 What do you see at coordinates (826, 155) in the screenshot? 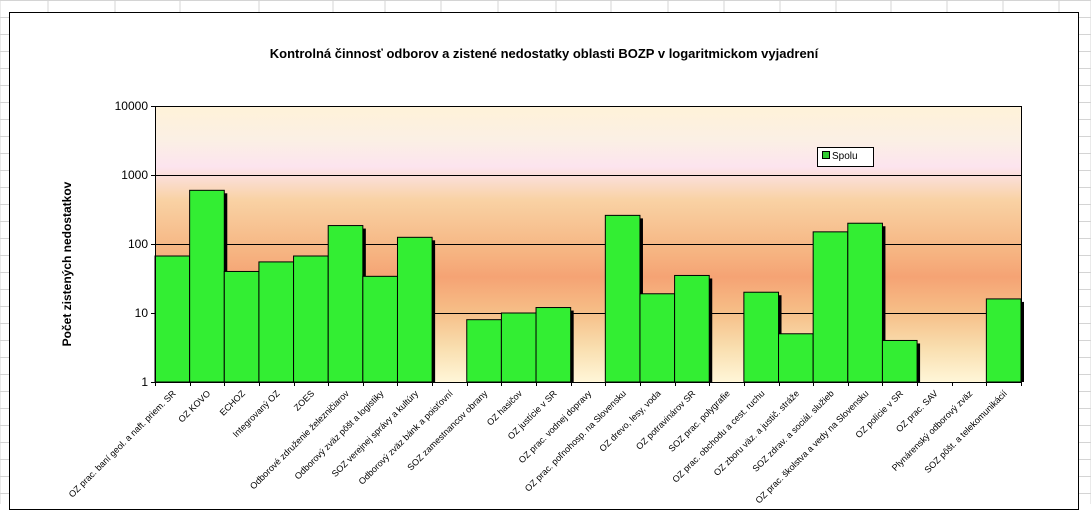
I see `legend-swatch-spolu` at bounding box center [826, 155].